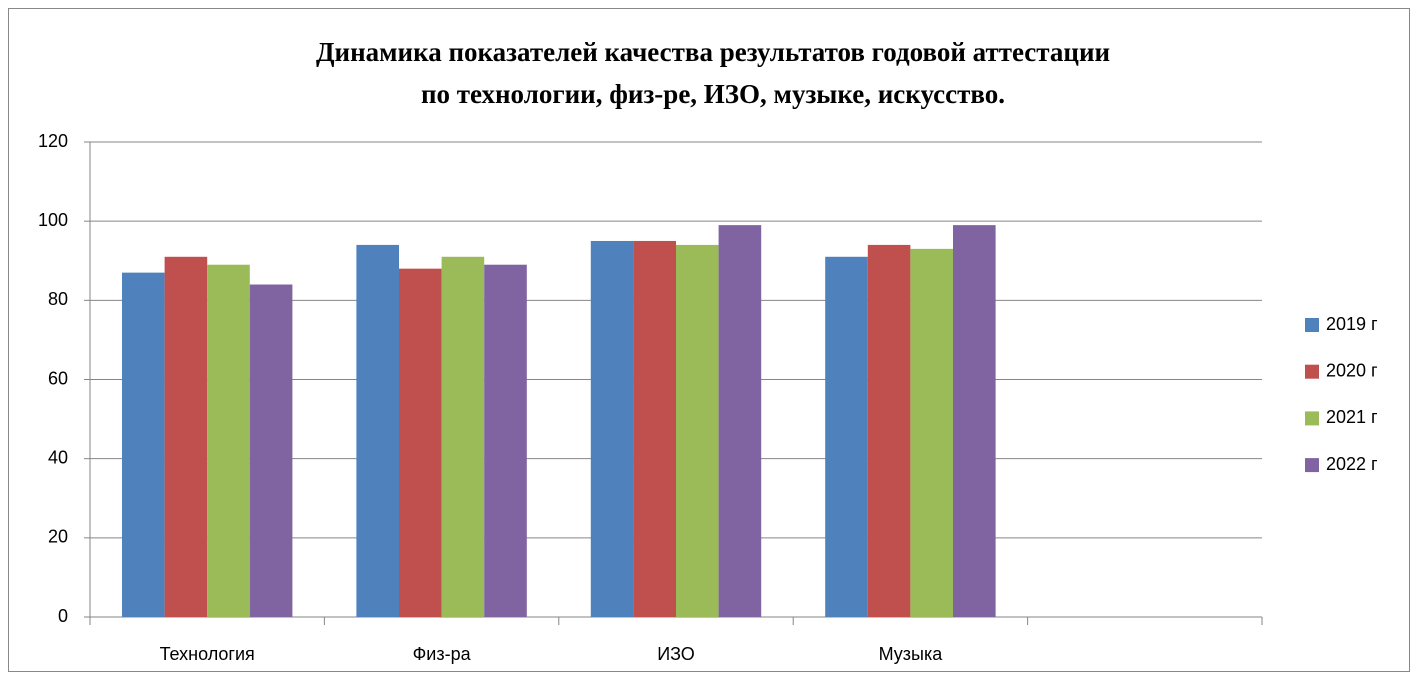  I want to click on y-tick-label: 0, so click(63, 616).